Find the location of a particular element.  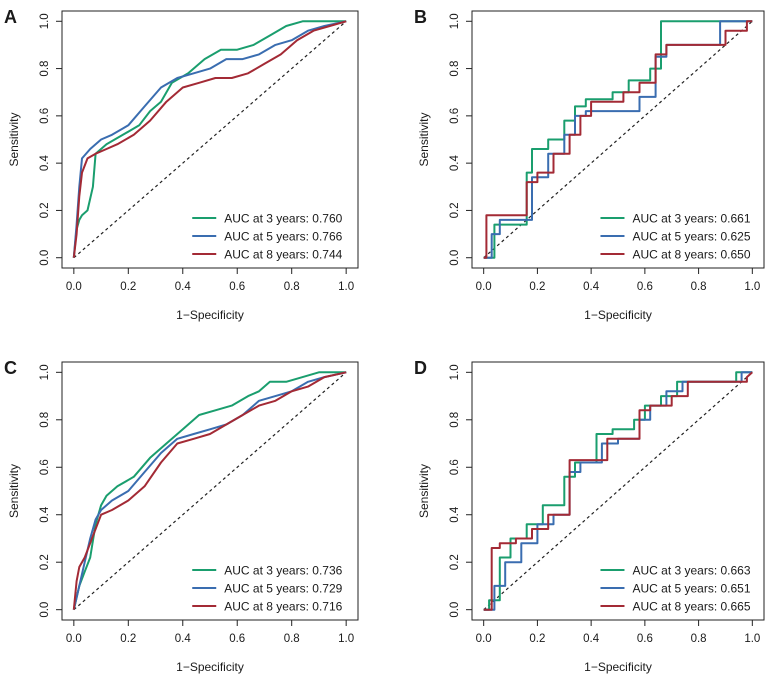

legend-entry: AUC at 3 years: 0.663 is located at coordinates (691, 571).